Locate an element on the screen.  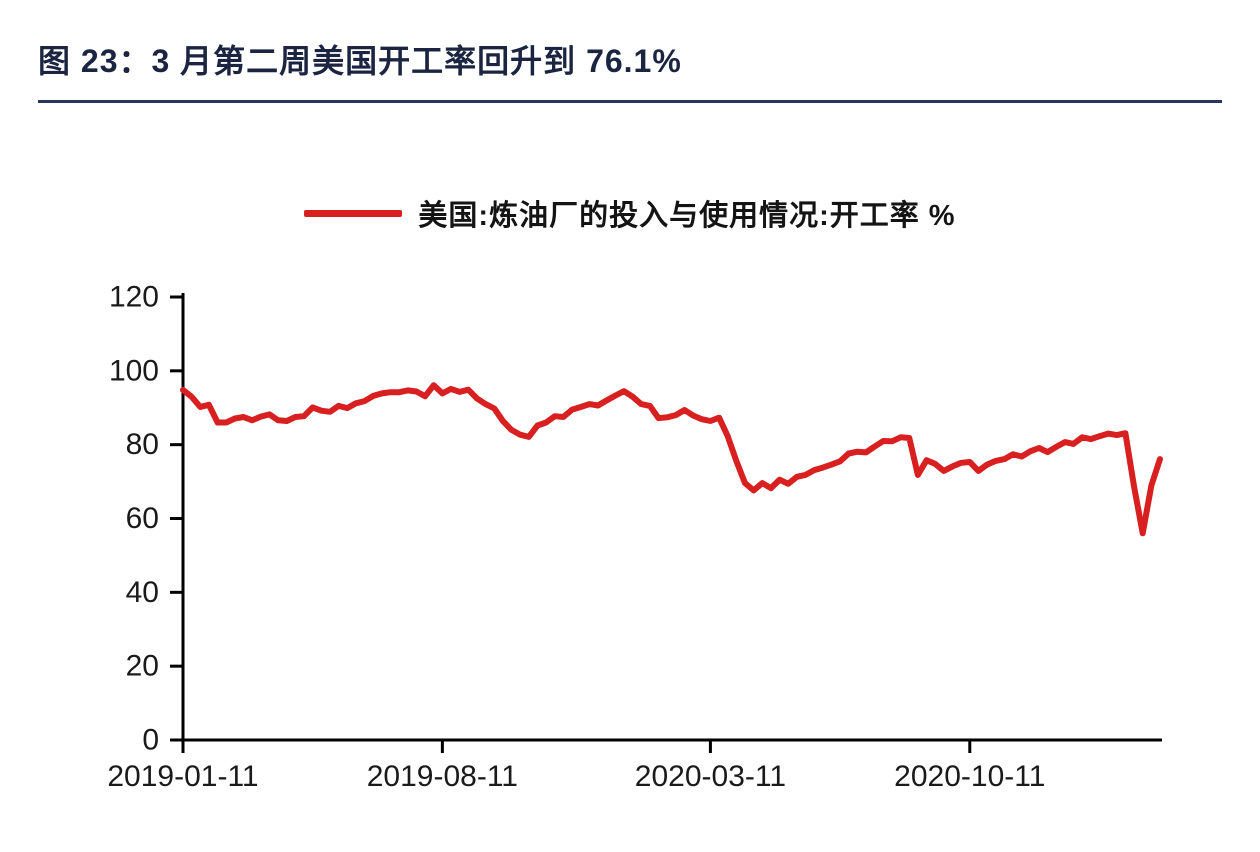
y-tick-label: 60 is located at coordinates (142, 518).